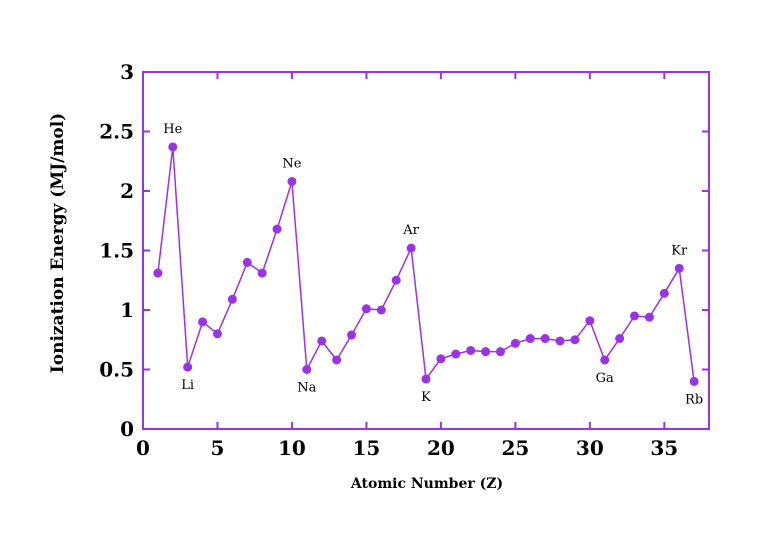  Describe the element at coordinates (306, 388) in the screenshot. I see `element-label: Na` at that location.